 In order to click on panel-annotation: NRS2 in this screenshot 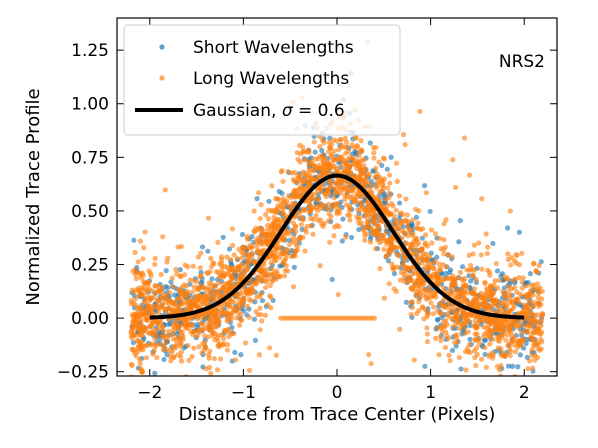, I will do `click(522, 62)`.